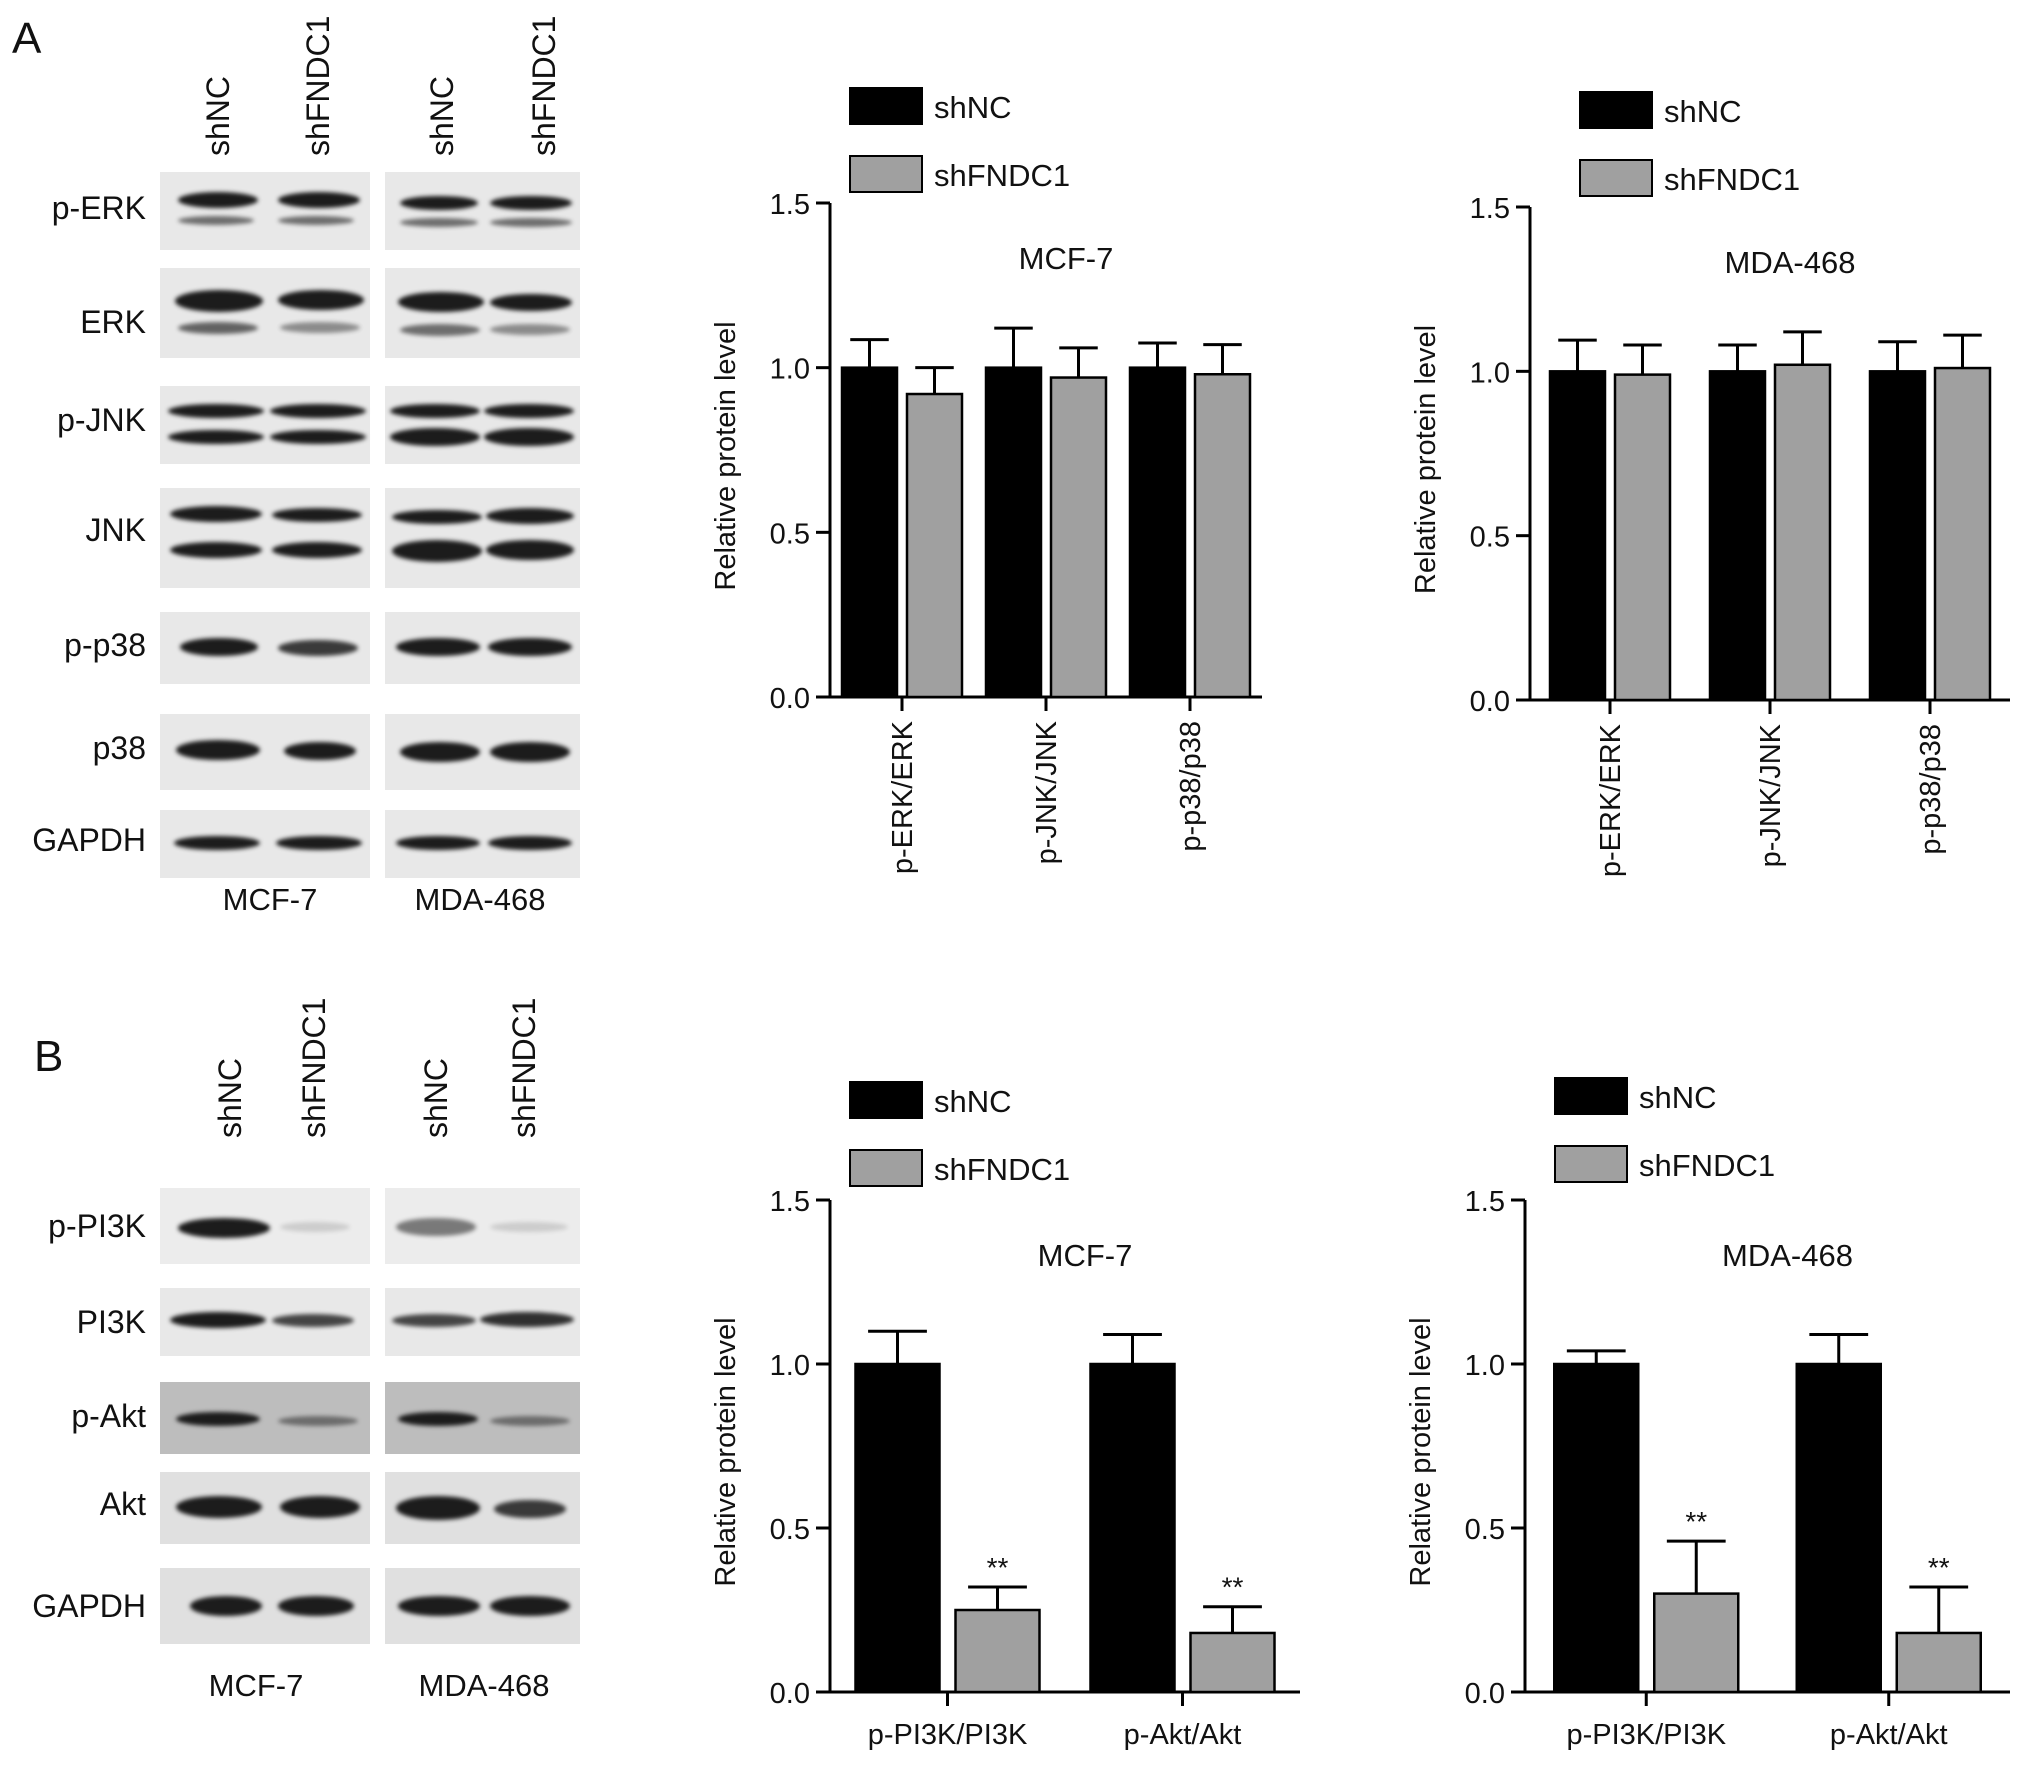 The height and width of the screenshot is (1766, 2032). I want to click on row-label-p-akt: p-Akt, so click(108, 1416).